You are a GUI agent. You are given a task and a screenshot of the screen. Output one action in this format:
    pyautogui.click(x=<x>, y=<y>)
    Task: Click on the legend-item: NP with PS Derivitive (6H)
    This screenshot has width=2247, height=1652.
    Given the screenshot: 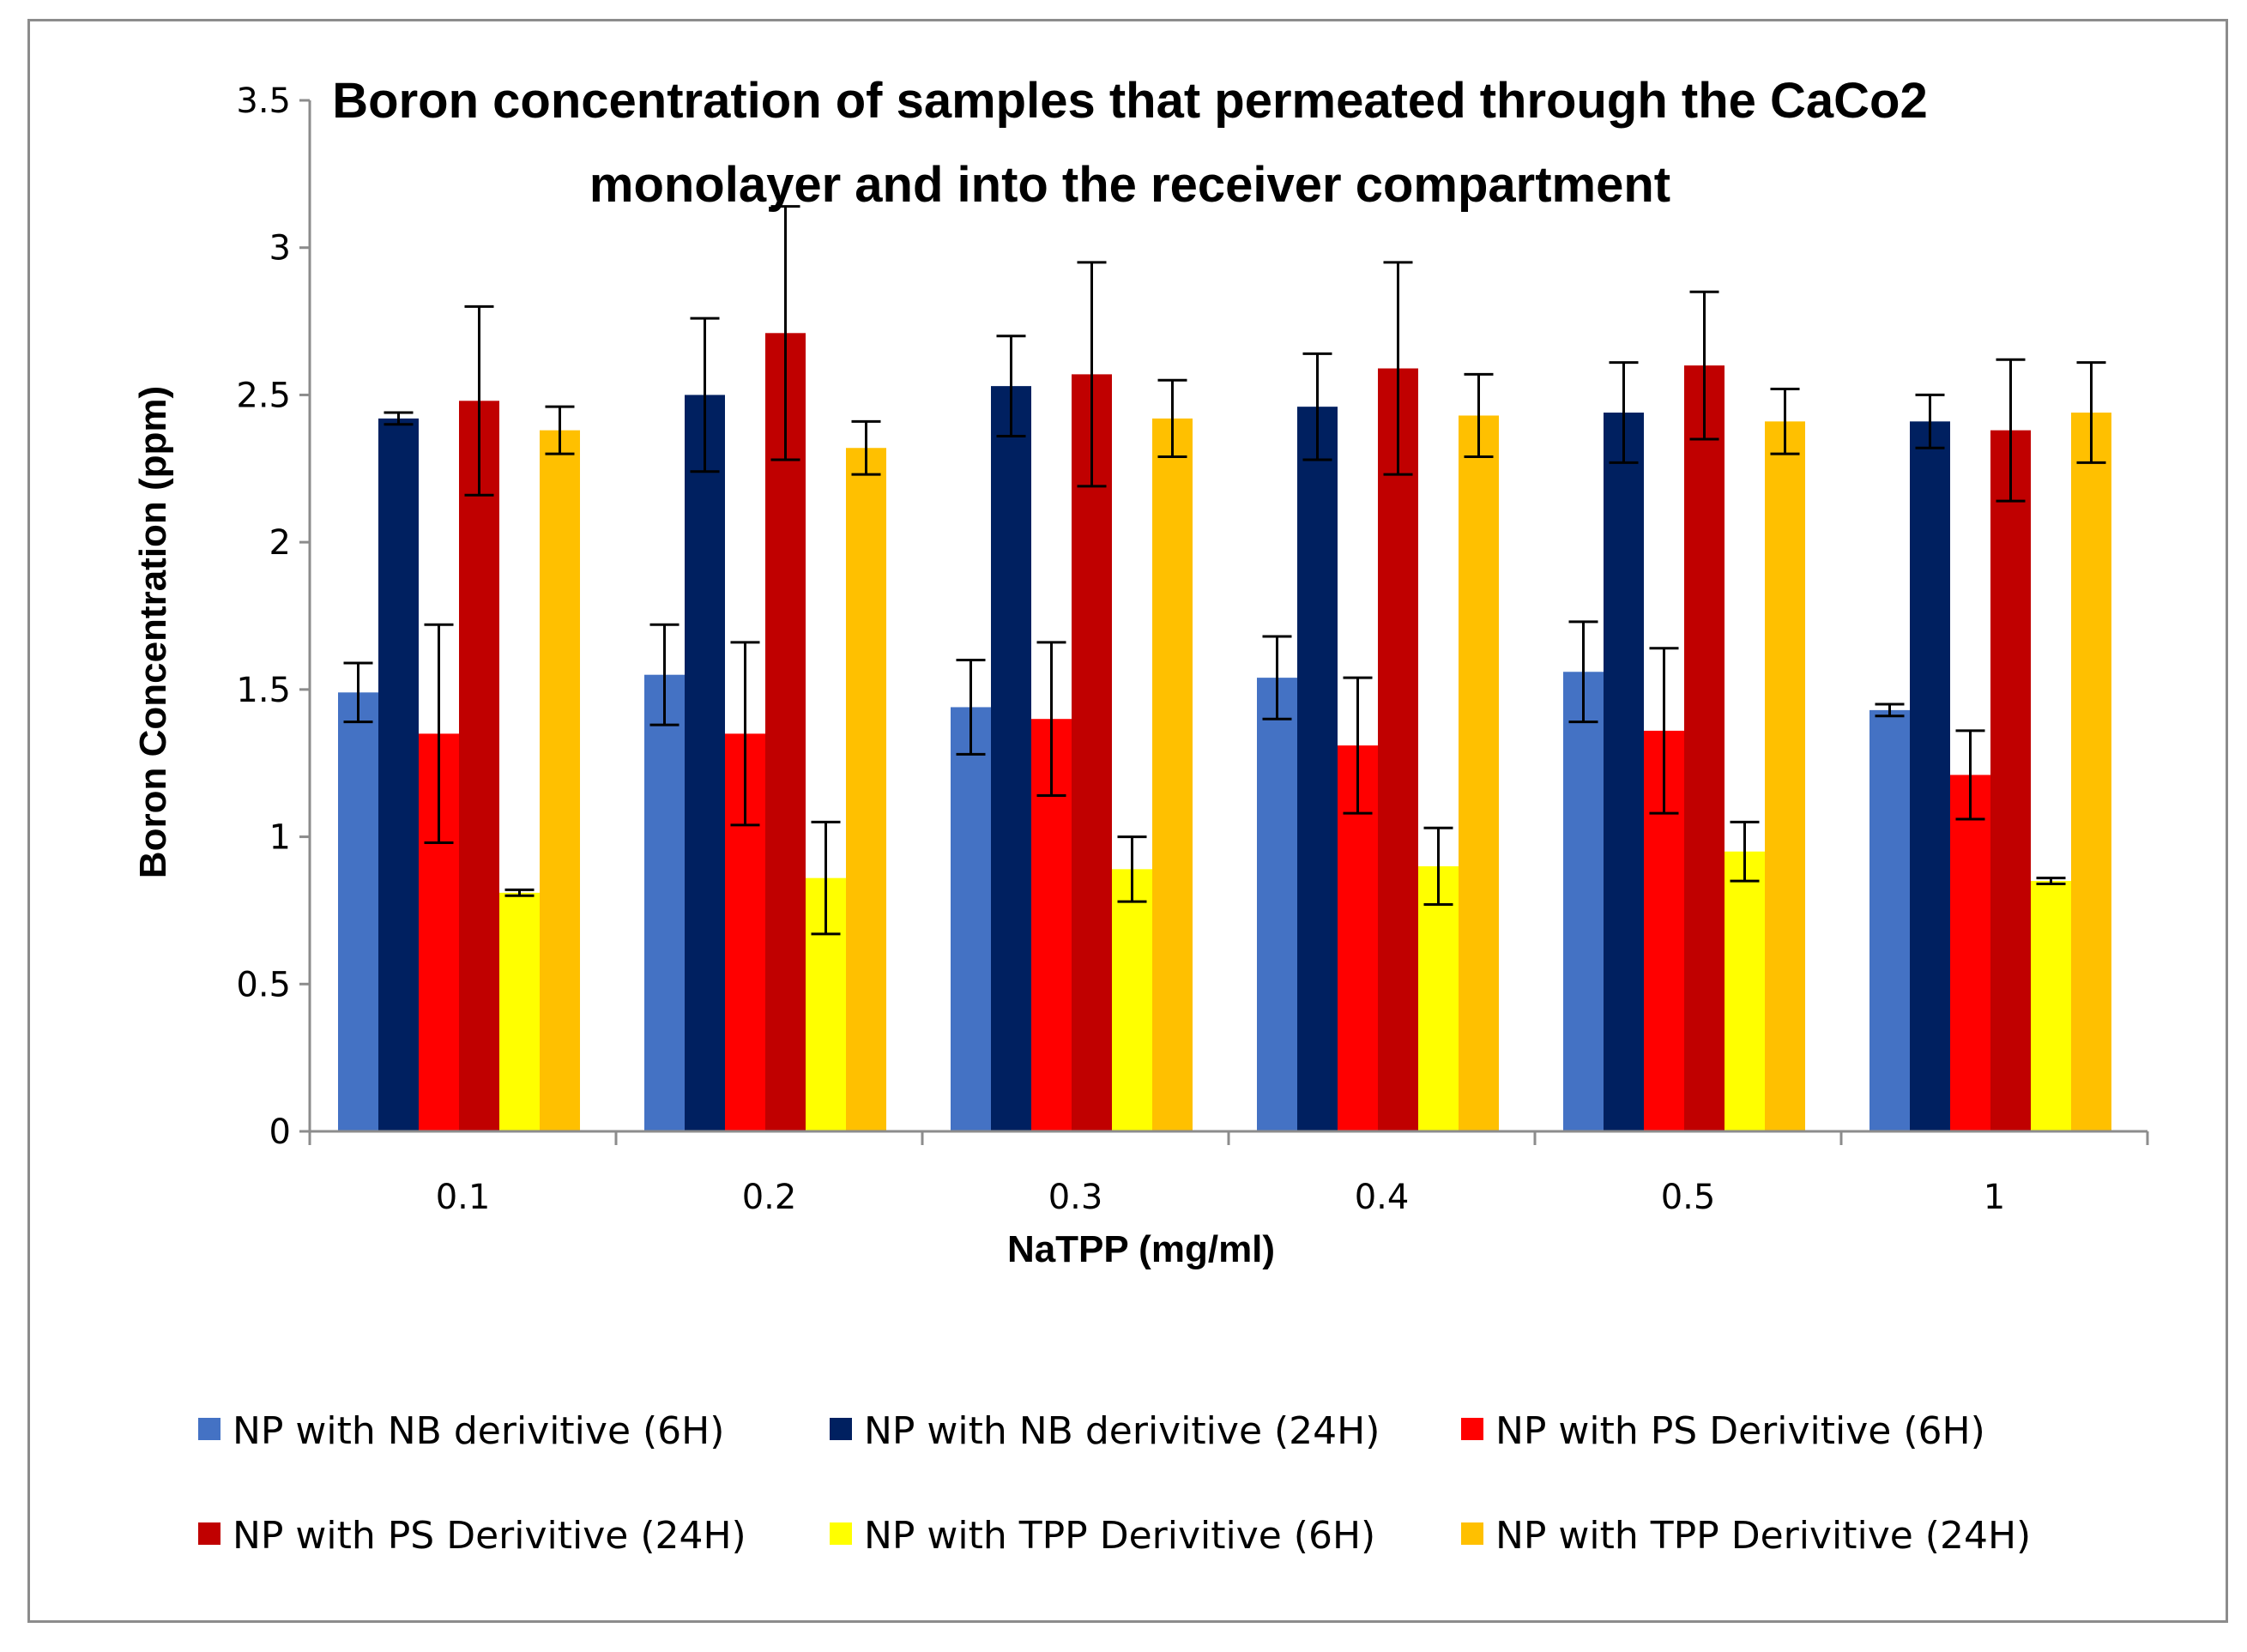 What is the action you would take?
    pyautogui.click(x=1723, y=1431)
    